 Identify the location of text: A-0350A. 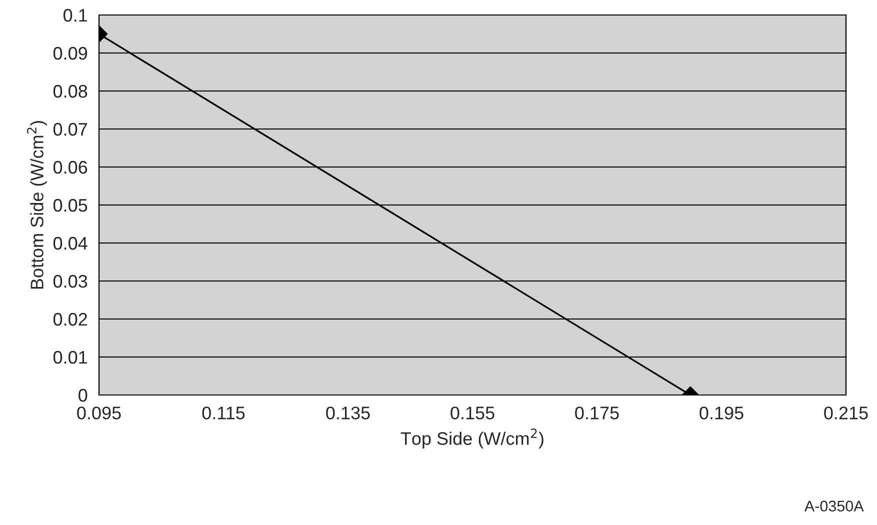
(834, 506).